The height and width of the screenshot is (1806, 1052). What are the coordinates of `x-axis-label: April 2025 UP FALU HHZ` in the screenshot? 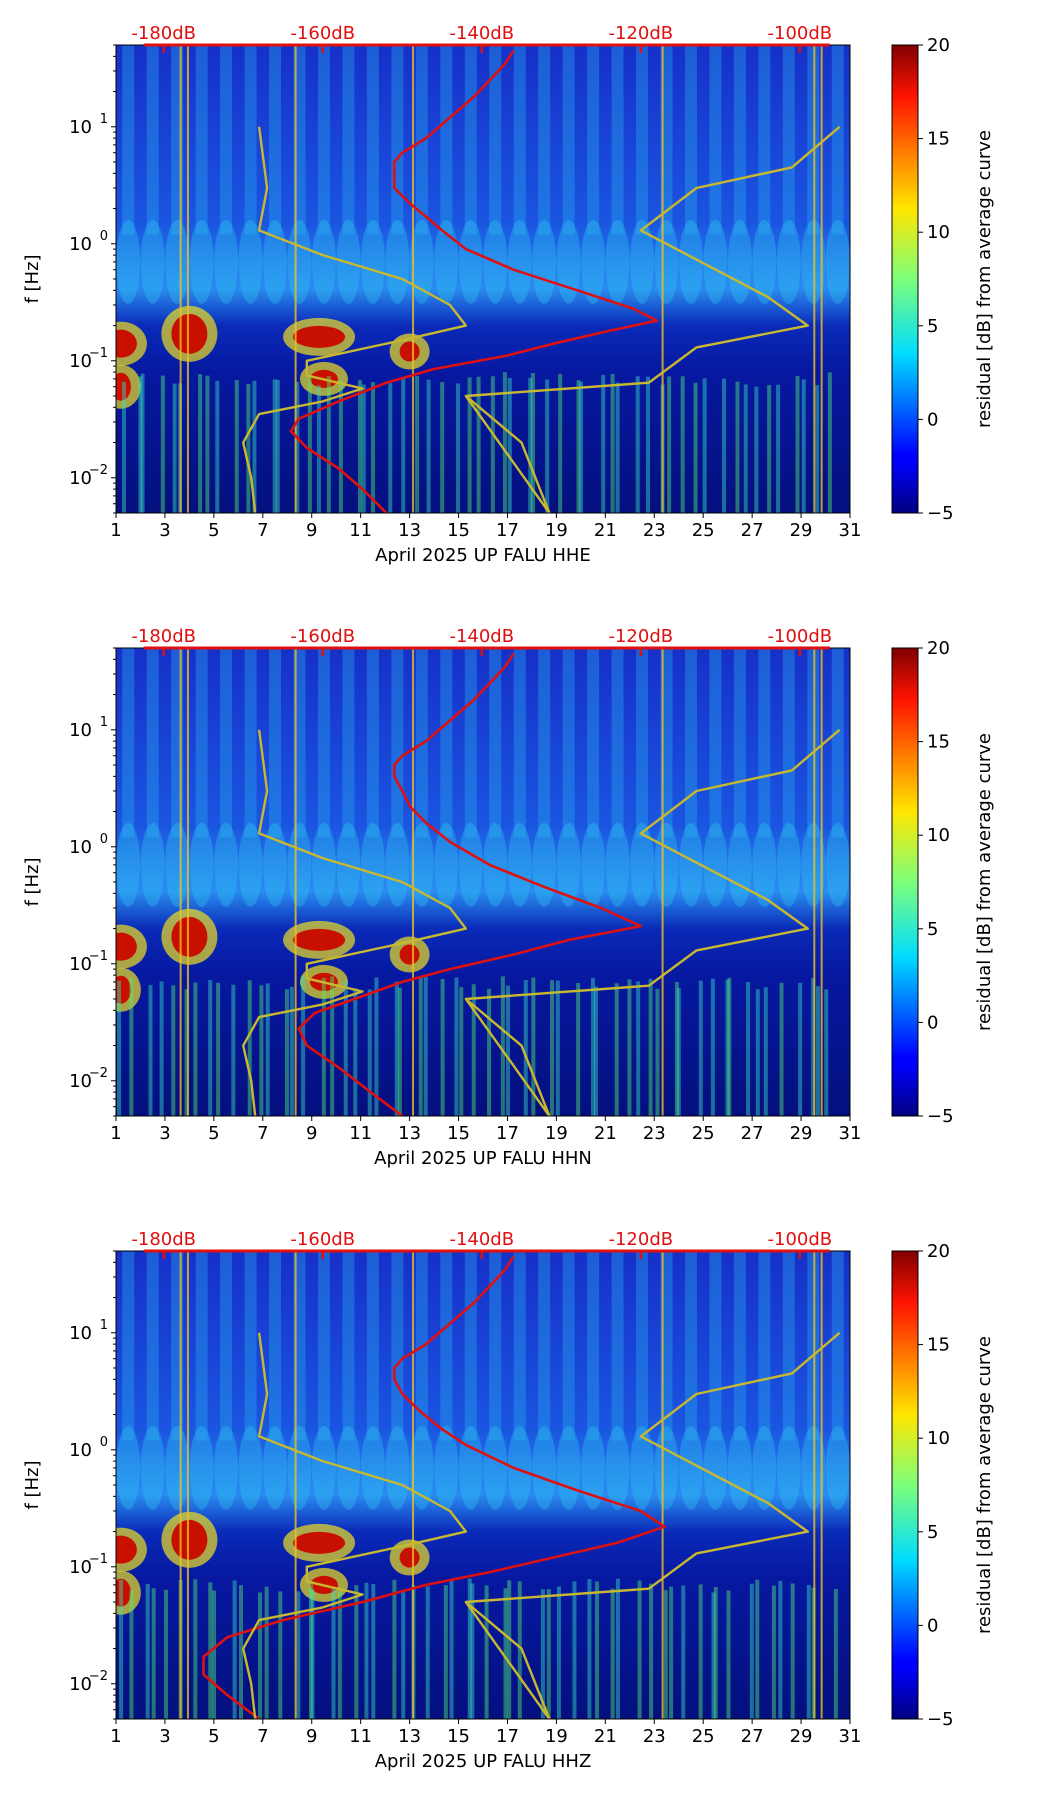 It's located at (483, 1761).